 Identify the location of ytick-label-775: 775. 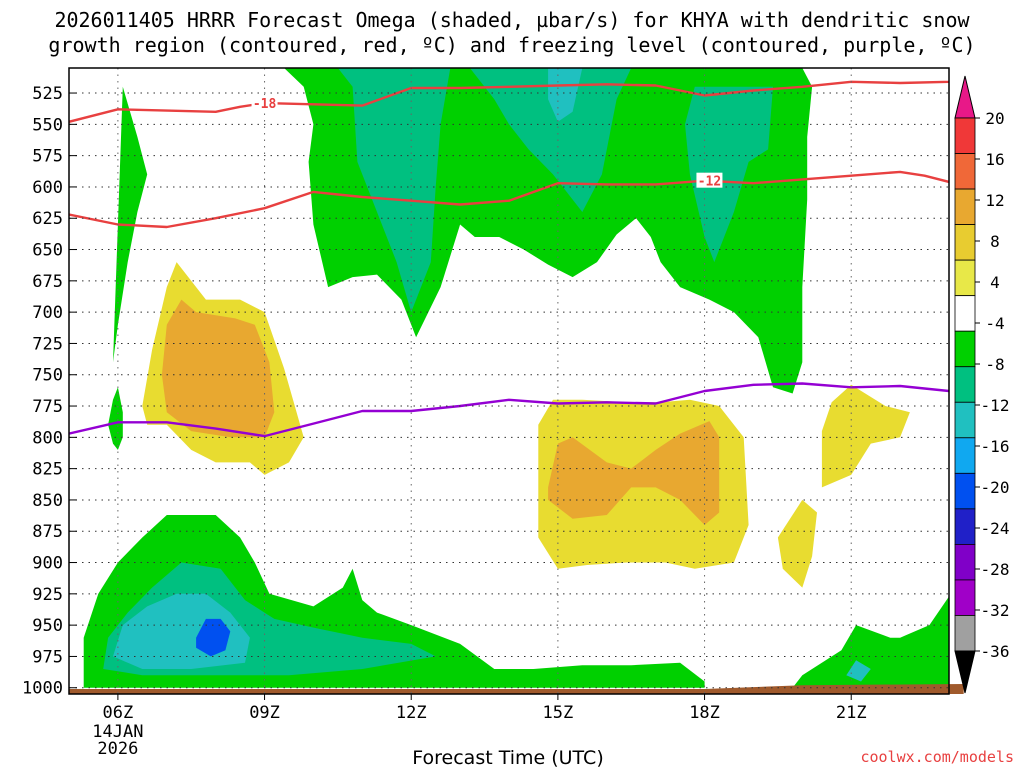
(47, 407).